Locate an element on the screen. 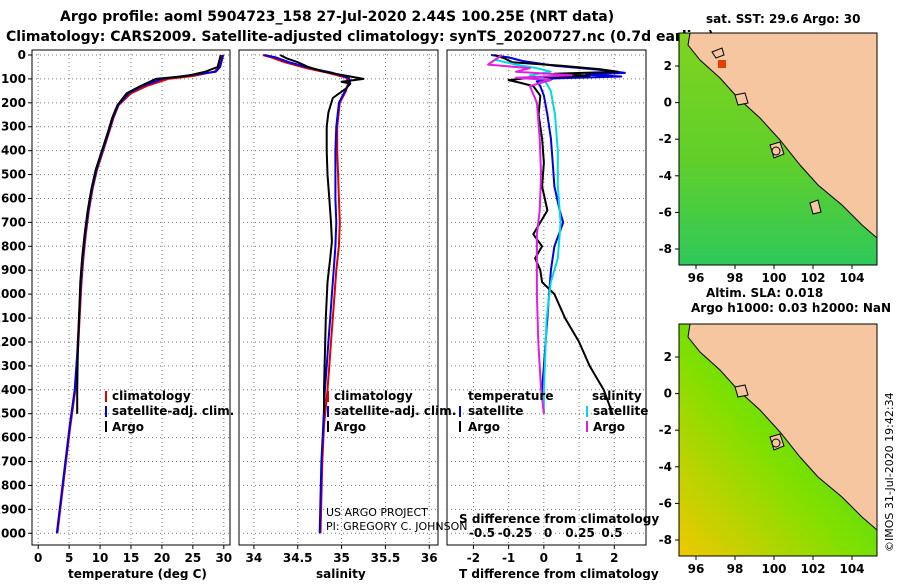  depth-tick-label: 1800 is located at coordinates (13, 485).